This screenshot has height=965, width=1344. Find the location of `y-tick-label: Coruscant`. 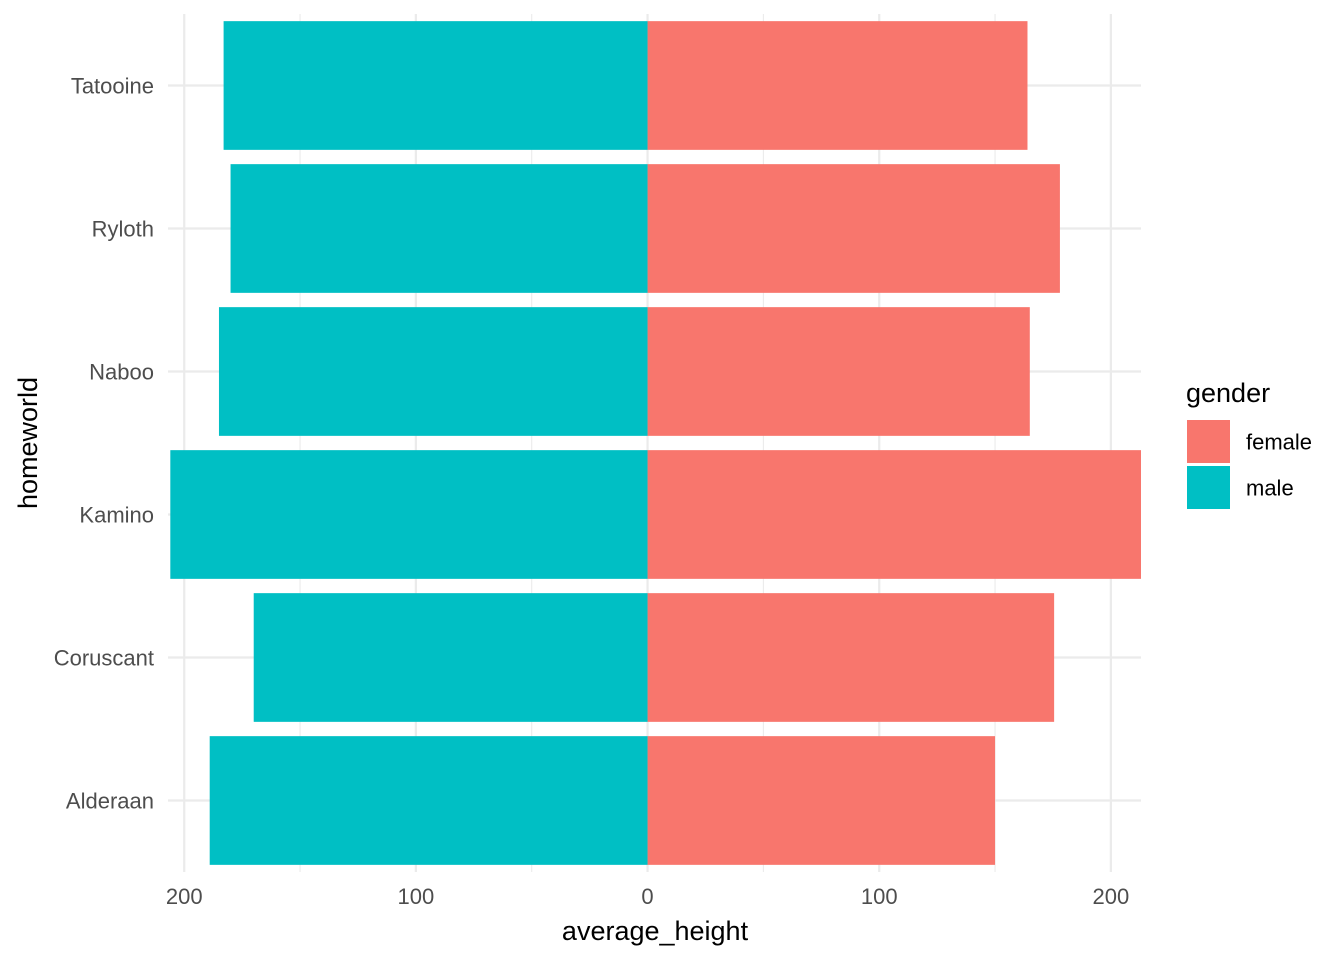

y-tick-label: Coruscant is located at coordinates (104, 658).